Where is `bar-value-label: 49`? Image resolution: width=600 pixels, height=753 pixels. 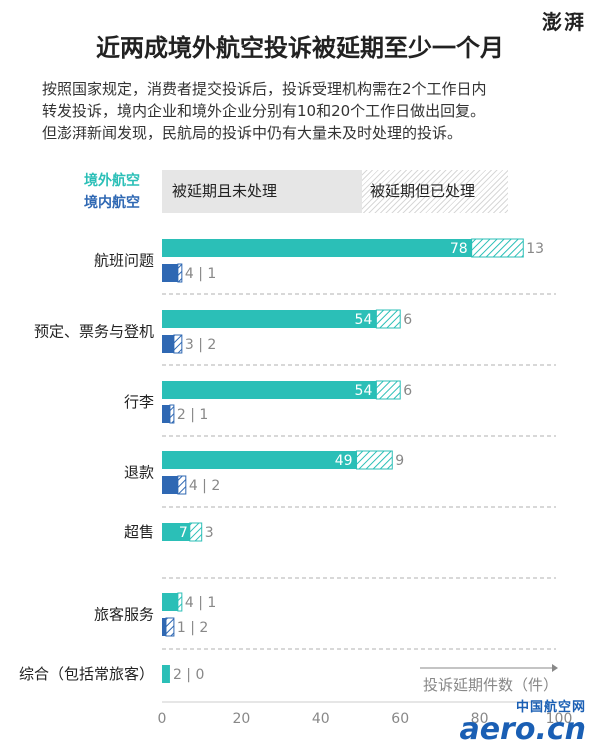
bar-value-label: 49 is located at coordinates (344, 461).